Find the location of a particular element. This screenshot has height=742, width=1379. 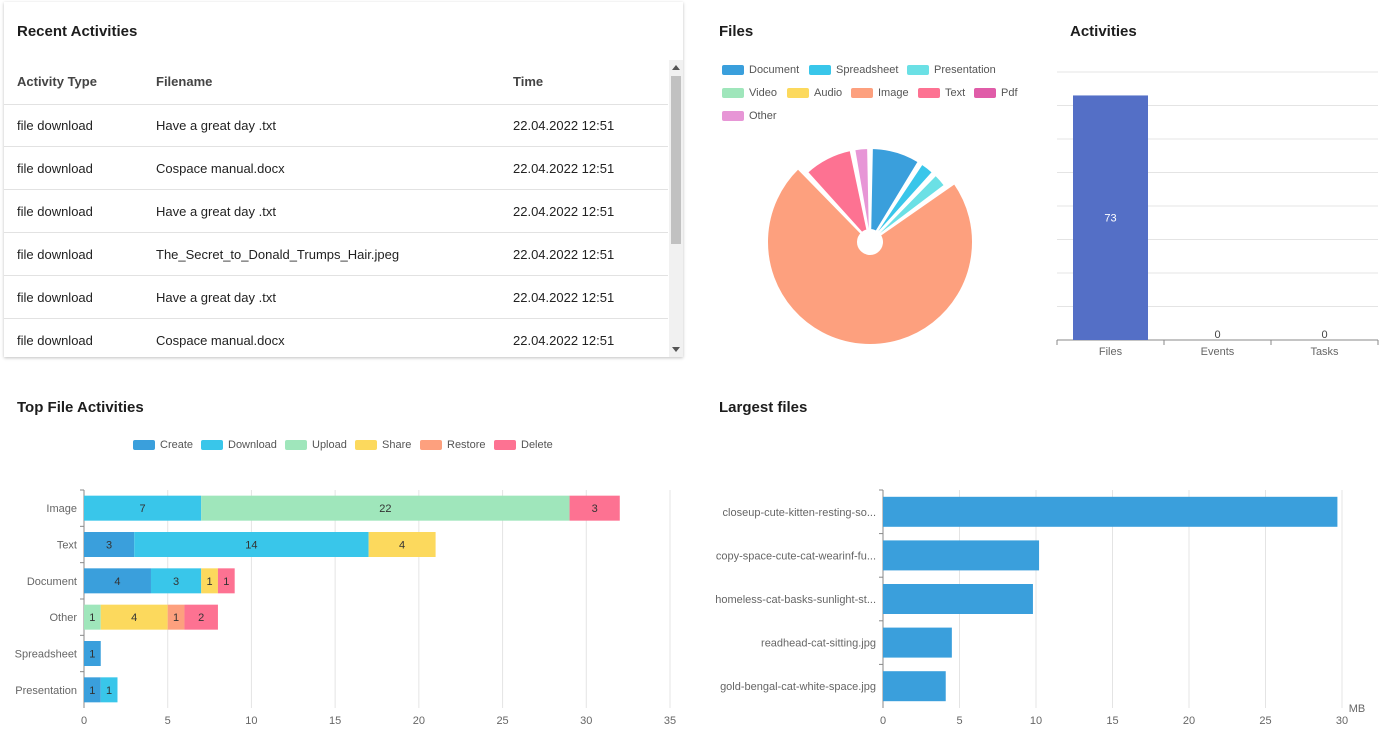

bar-segment-image-delete is located at coordinates (594, 508).